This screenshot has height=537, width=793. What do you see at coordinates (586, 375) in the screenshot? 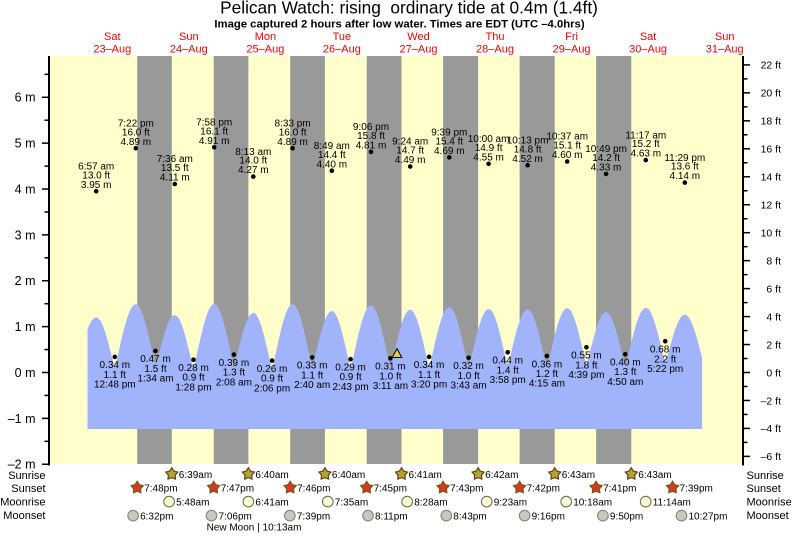
I see `svg-text: 4:39 pm` at bounding box center [586, 375].